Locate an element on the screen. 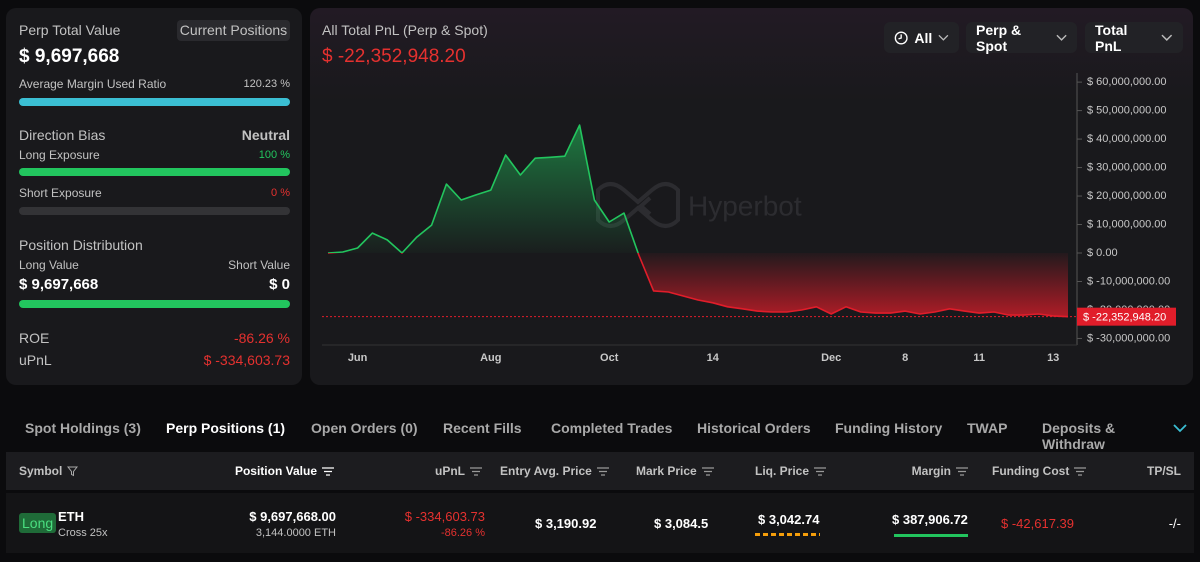 This screenshot has height=562, width=1200. column-header: Margin is located at coordinates (940, 471).